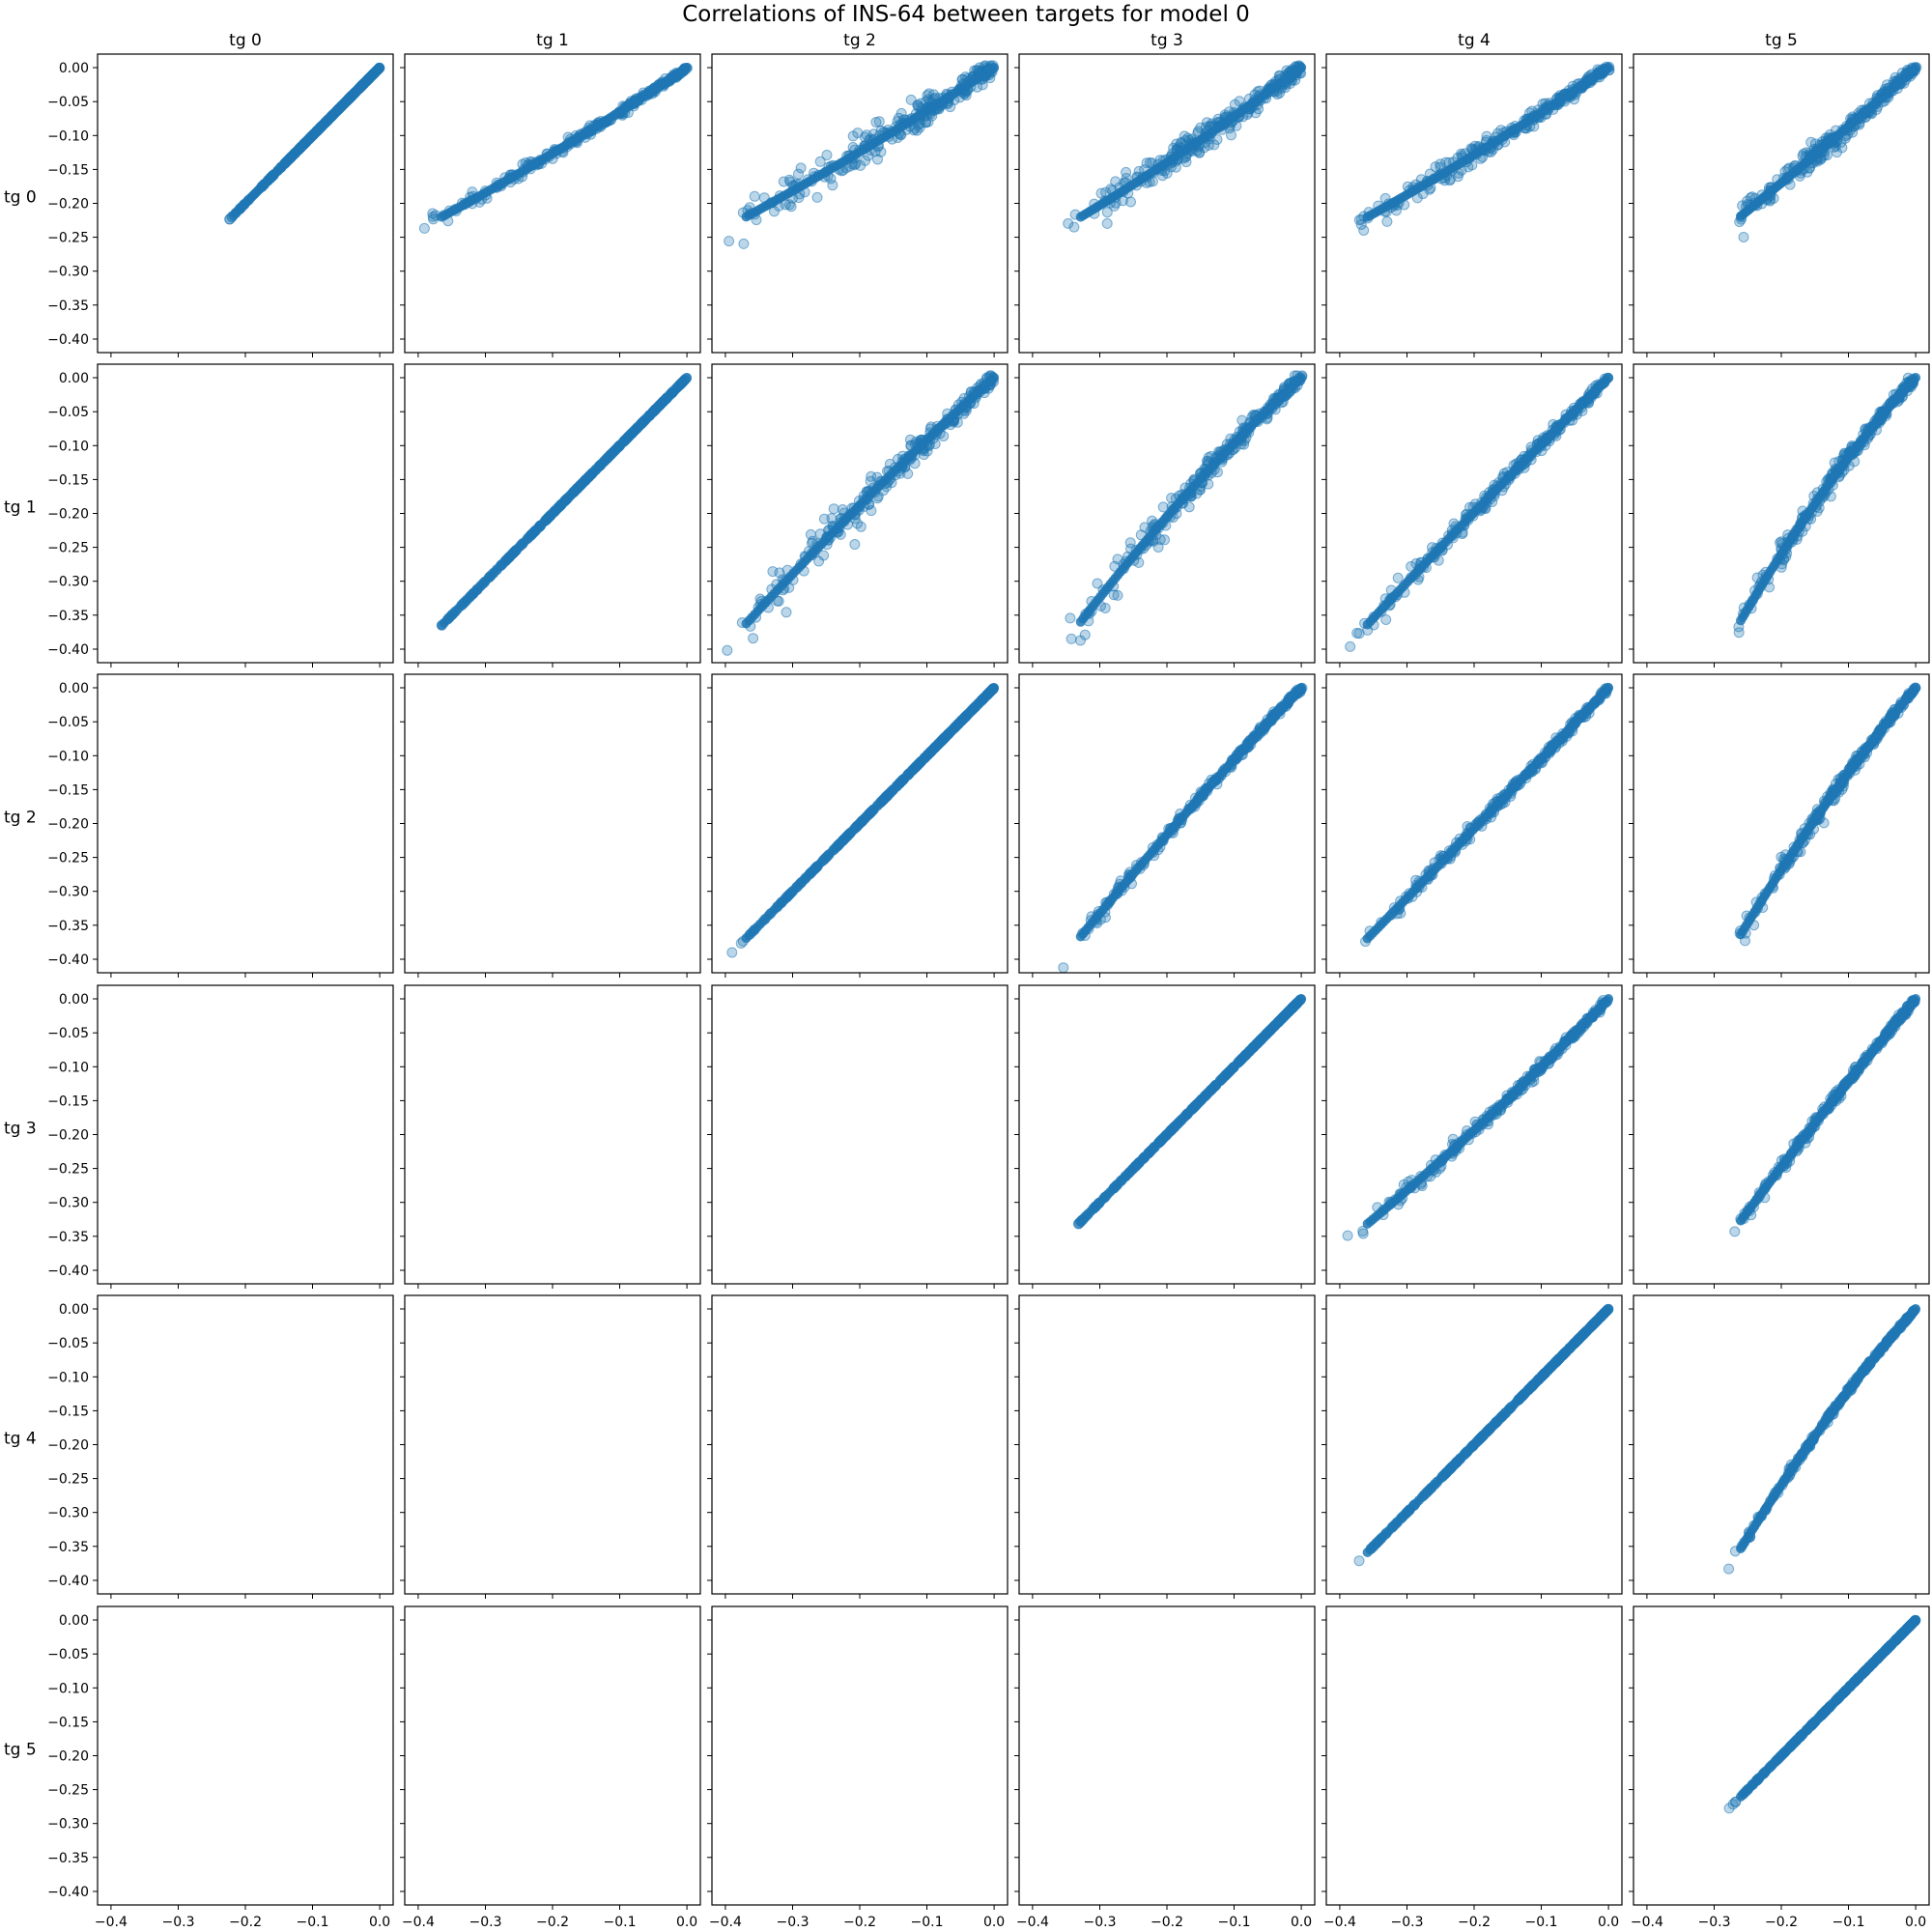 Image resolution: width=1932 pixels, height=1932 pixels. Describe the element at coordinates (245, 40) in the screenshot. I see `column-label: tg 0` at that location.